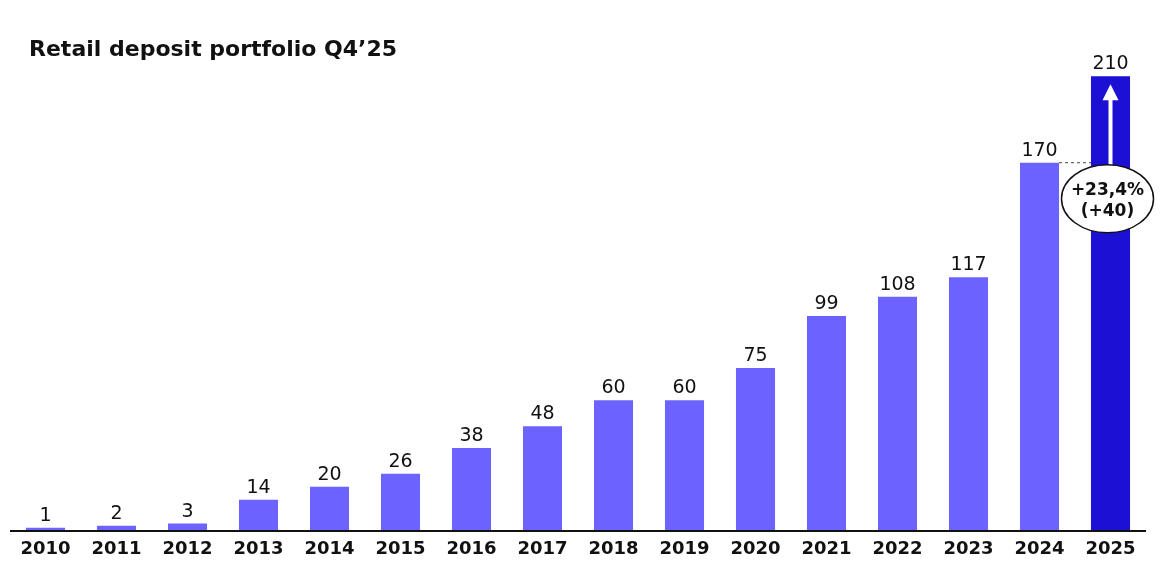  Describe the element at coordinates (1039, 148) in the screenshot. I see `data-label: 170` at that location.